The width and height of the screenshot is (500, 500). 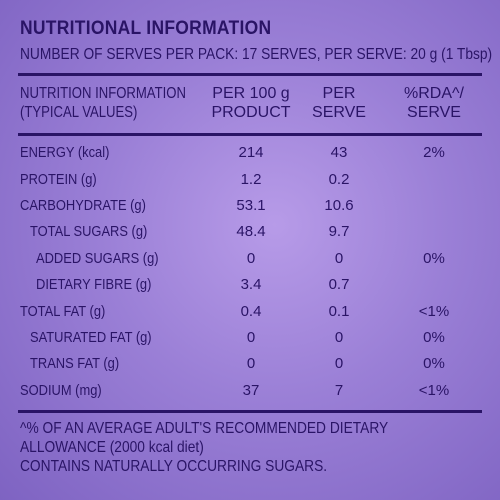 I want to click on header-rda: %RDA^/ SERVE, so click(x=434, y=103).